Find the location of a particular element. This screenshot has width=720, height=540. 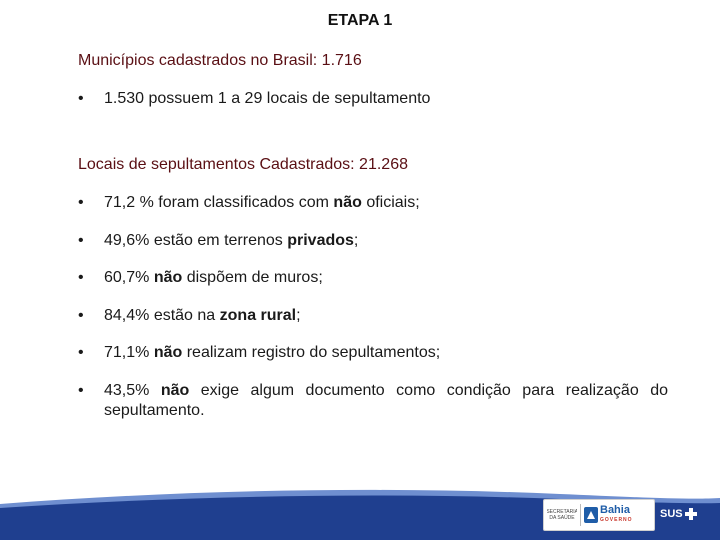

sus-cross-icon is located at coordinates (690, 514).